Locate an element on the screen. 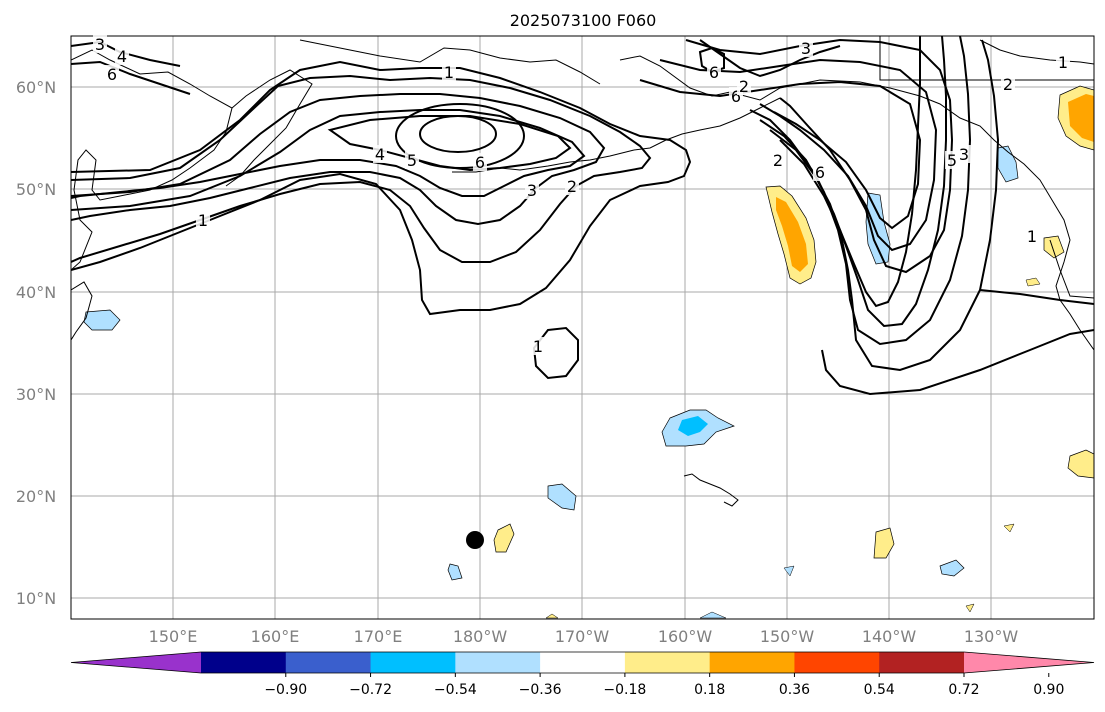 This screenshot has height=712, width=1105. fill-negative-offshore-pnw is located at coordinates (878, 228).